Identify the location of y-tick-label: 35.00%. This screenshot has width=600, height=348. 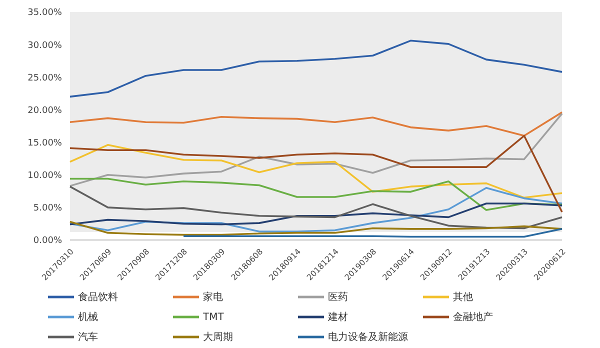
(45, 13).